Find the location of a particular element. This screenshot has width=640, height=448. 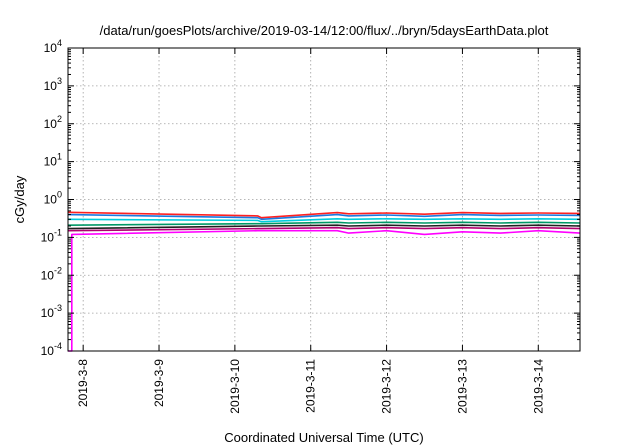

y-tick-label: 10³ is located at coordinates (53, 84).